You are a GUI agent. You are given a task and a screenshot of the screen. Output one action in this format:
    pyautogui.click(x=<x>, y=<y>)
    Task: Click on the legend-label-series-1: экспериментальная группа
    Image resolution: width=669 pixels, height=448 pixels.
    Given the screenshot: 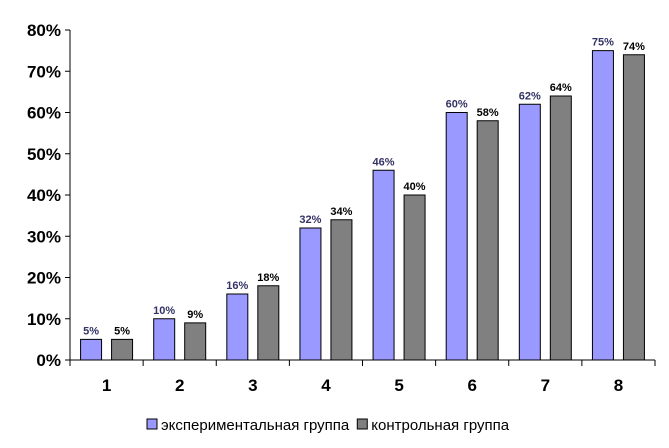 What is the action you would take?
    pyautogui.click(x=255, y=425)
    